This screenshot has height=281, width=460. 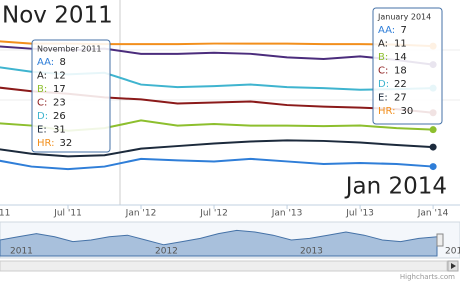 What do you see at coordinates (141, 214) in the screenshot?
I see `x-tick-label: Jan '12` at bounding box center [141, 214].